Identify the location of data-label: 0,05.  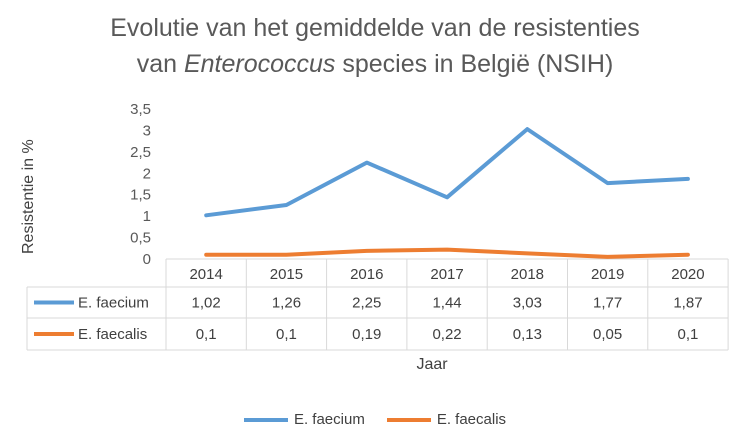
(607, 334).